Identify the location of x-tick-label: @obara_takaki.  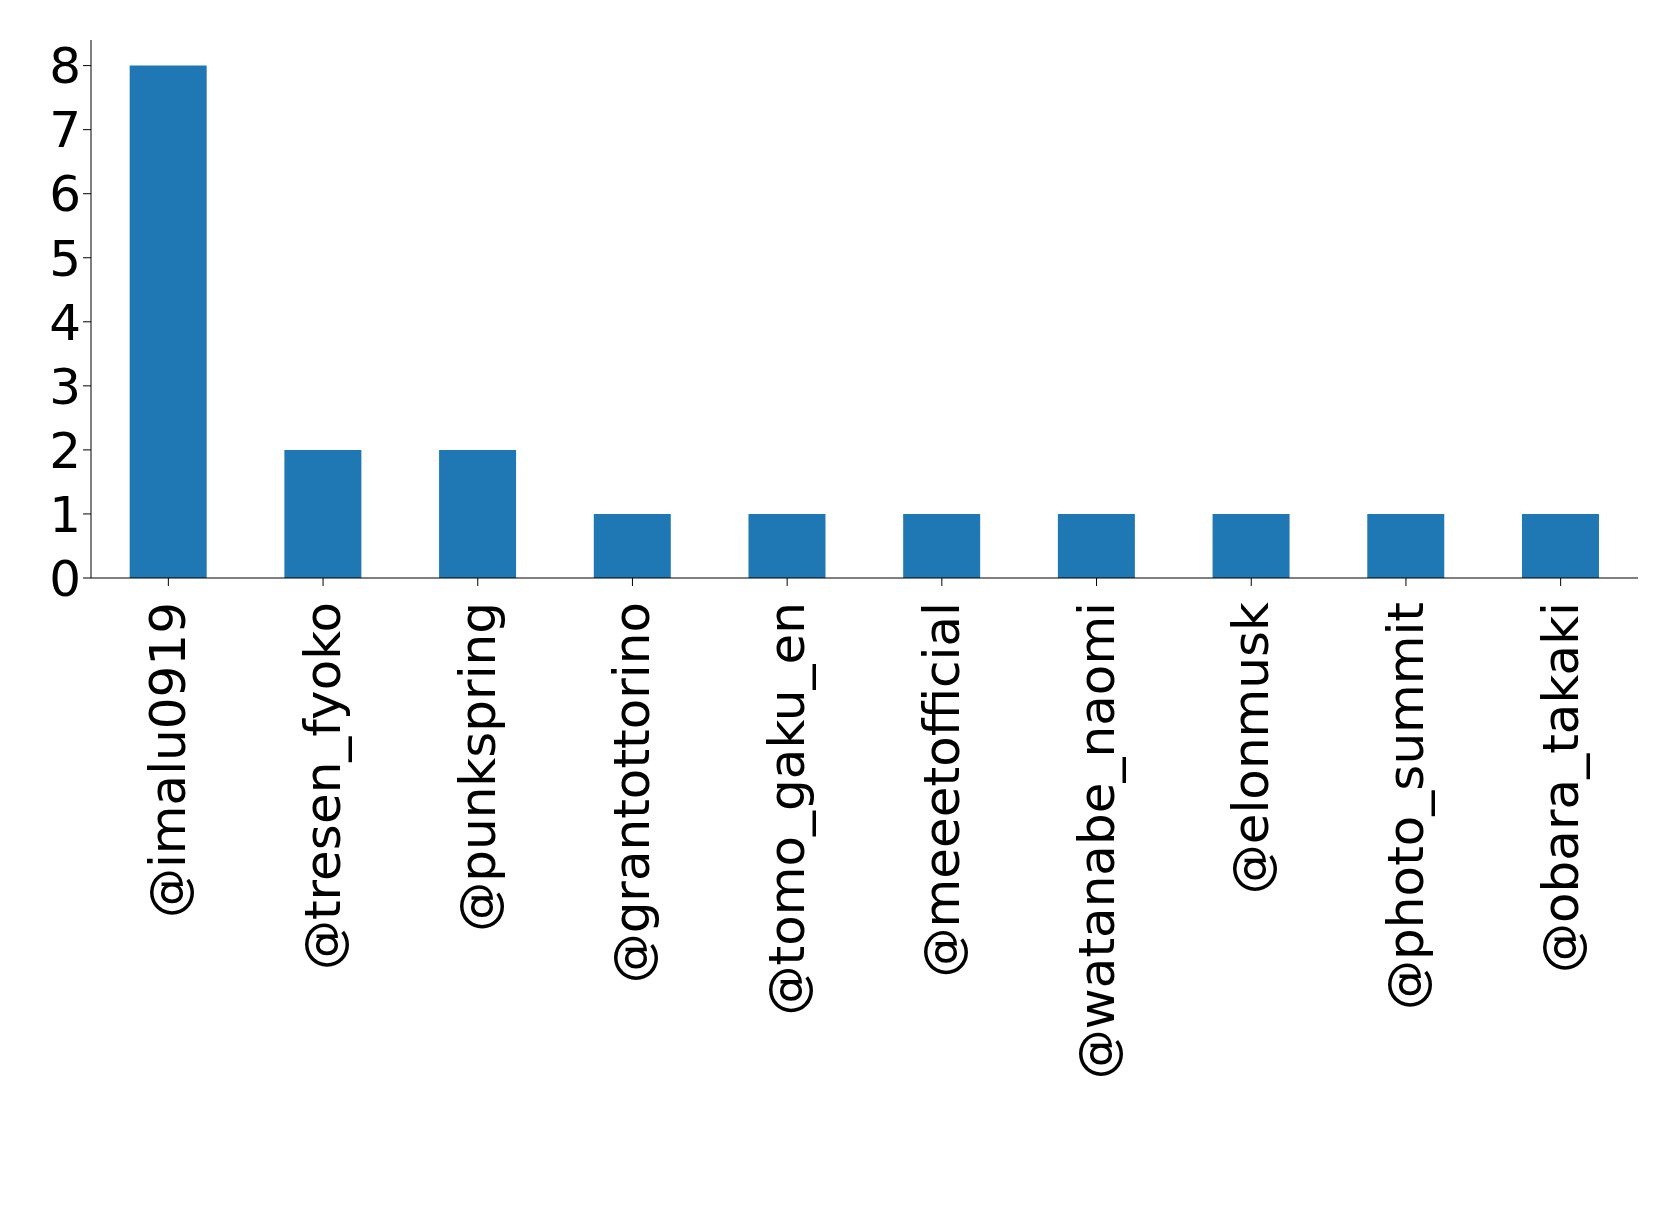
(1560, 787).